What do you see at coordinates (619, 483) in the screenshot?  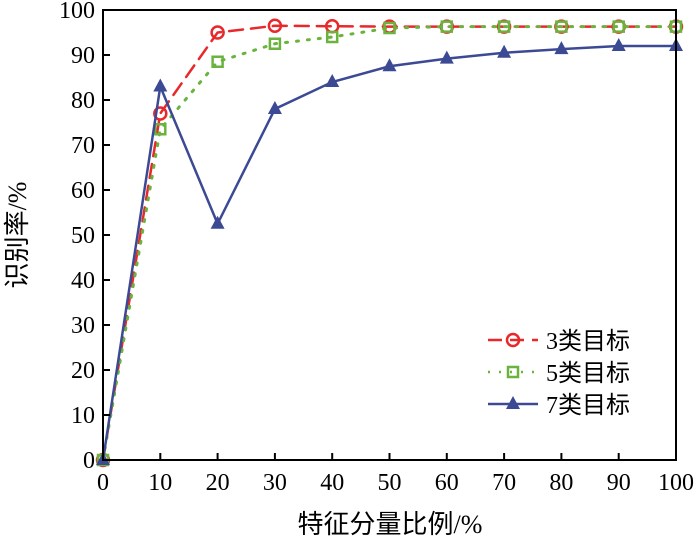 I see `x-tick-label: 90` at bounding box center [619, 483].